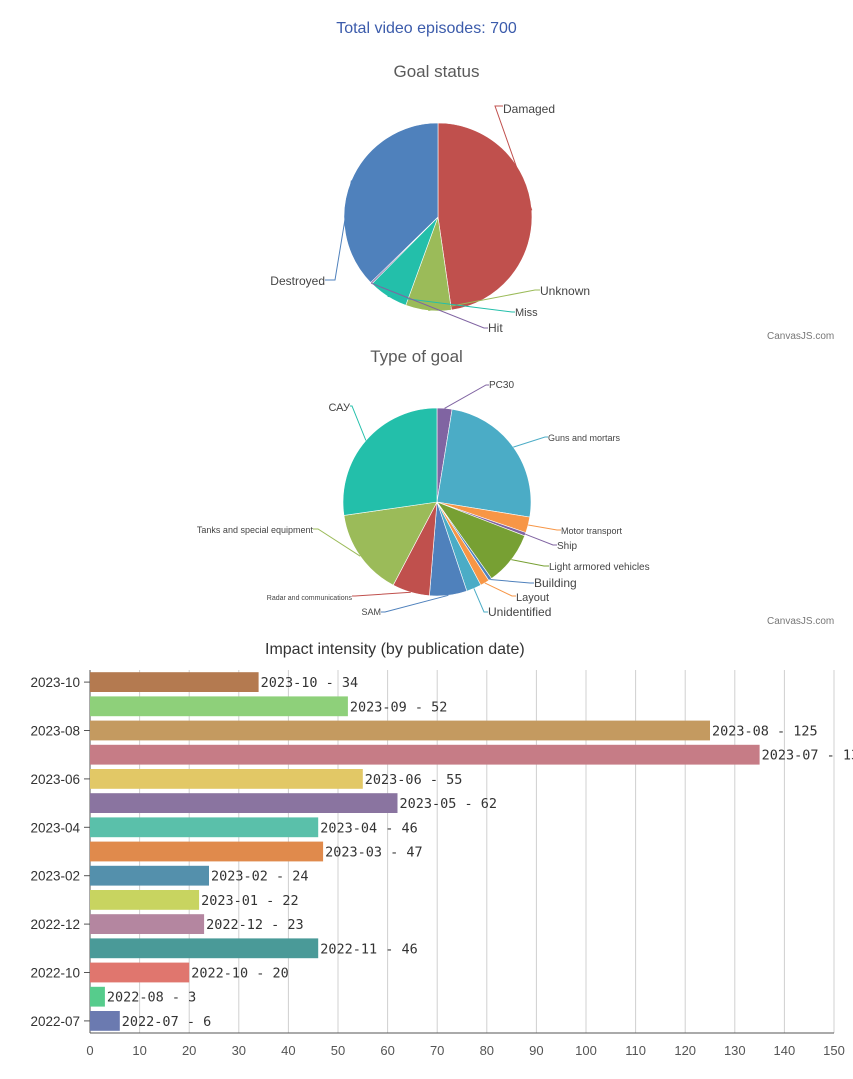 The width and height of the screenshot is (853, 1079). What do you see at coordinates (395, 649) in the screenshot?
I see `impact-intensity-title: Impact intensity (by publication date)` at bounding box center [395, 649].